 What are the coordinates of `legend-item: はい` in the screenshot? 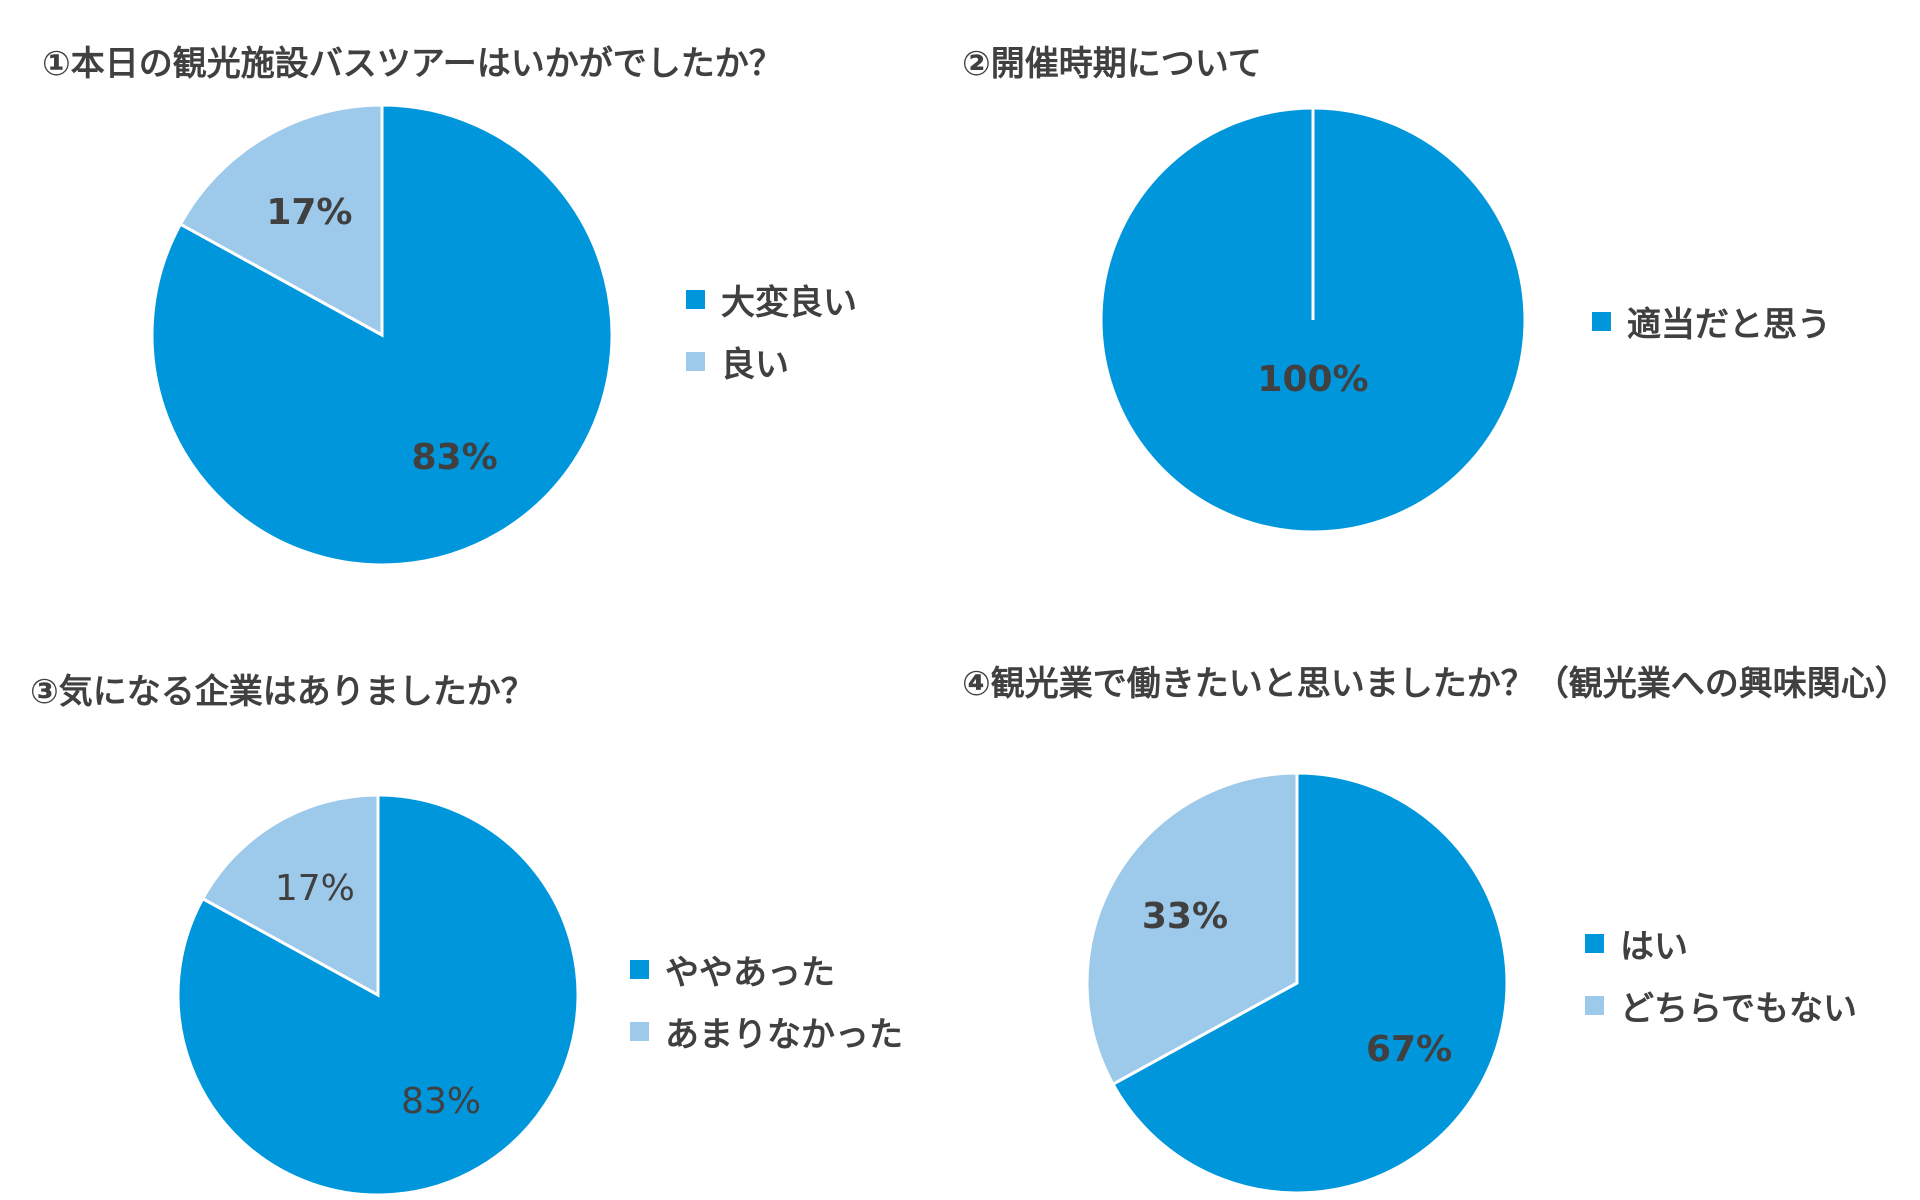 It's located at (1721, 943).